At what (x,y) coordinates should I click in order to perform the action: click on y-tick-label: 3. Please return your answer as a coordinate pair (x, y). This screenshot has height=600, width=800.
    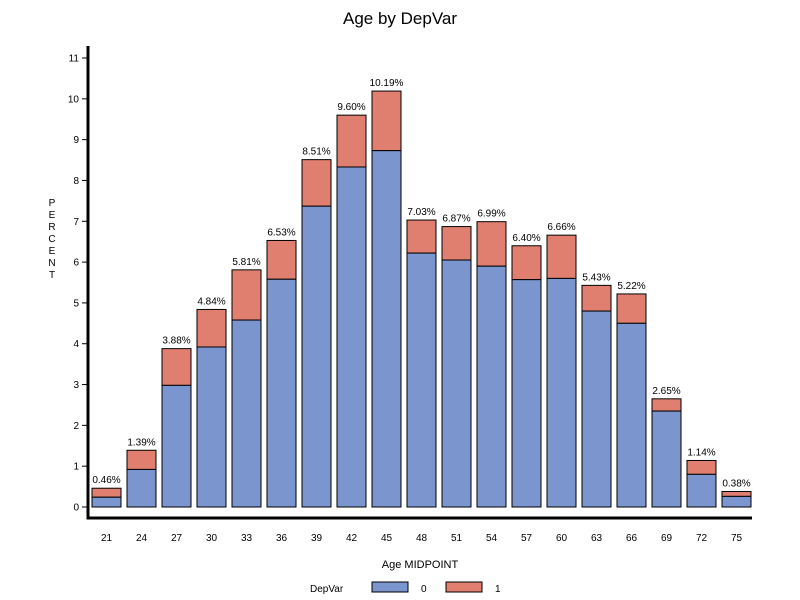
    Looking at the image, I should click on (76, 385).